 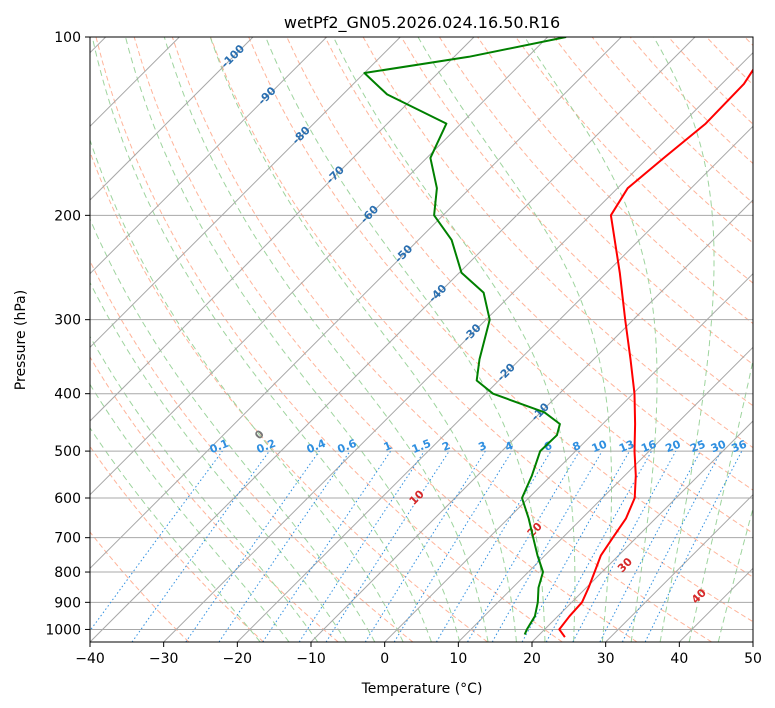 What do you see at coordinates (67, 321) in the screenshot?
I see `y-tick-label: 300` at bounding box center [67, 321].